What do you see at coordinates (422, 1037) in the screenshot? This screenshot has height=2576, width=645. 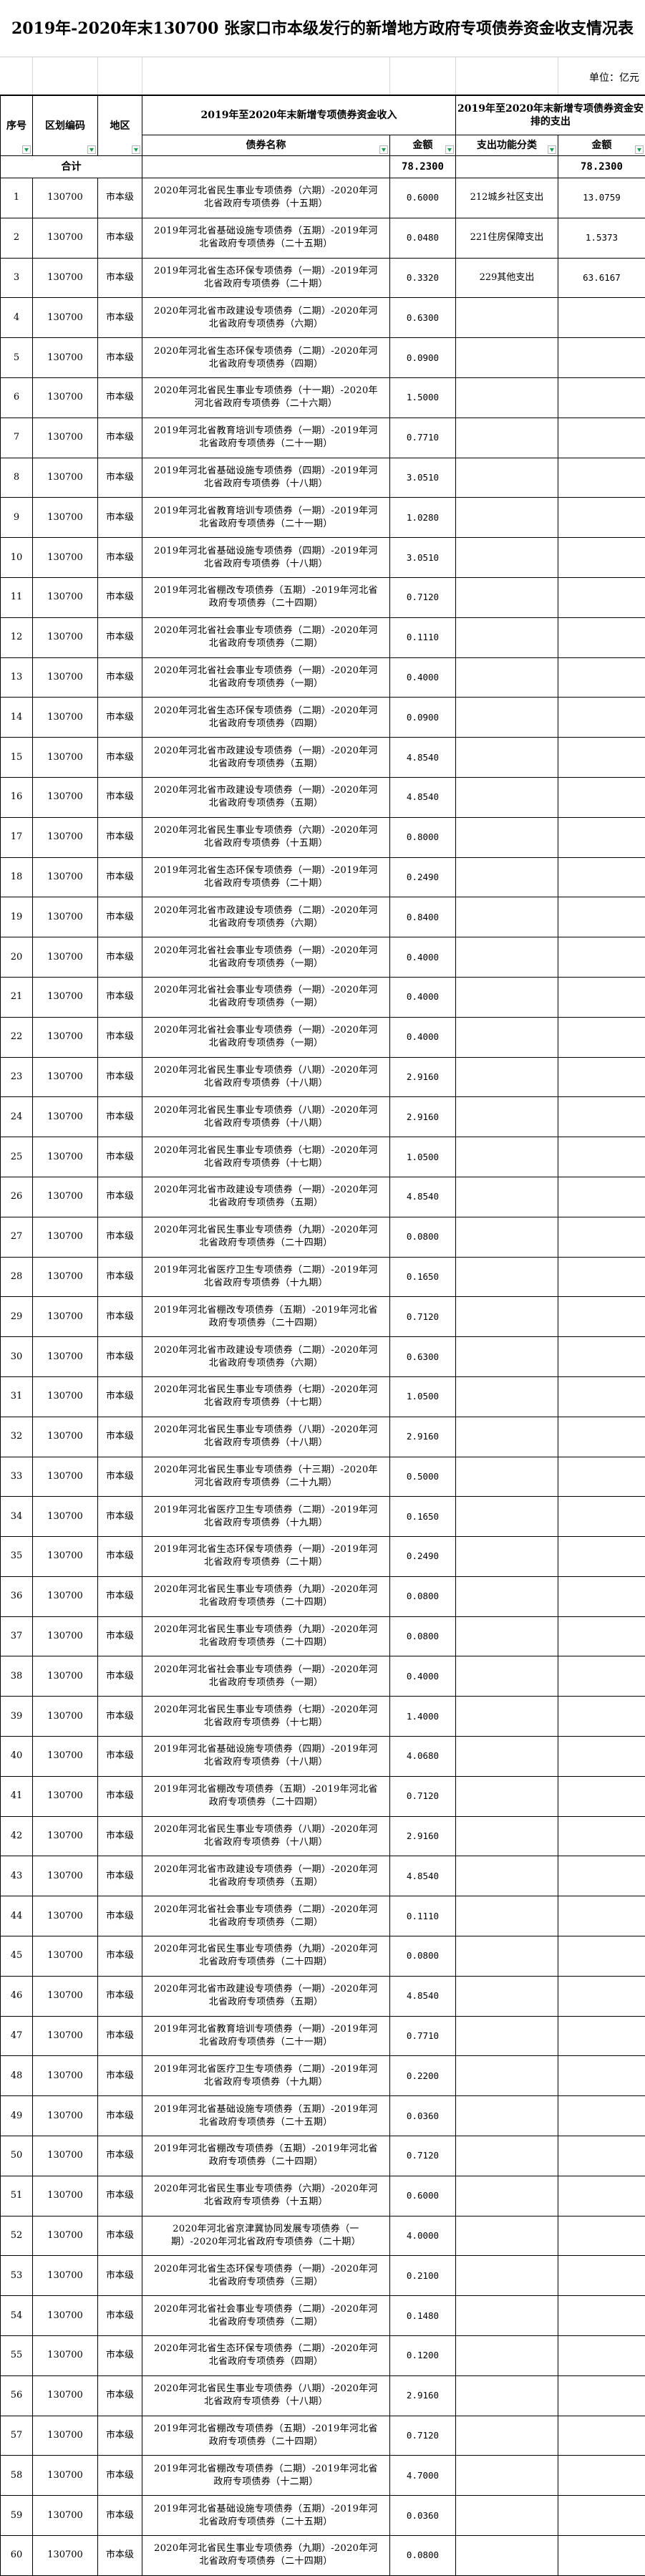 I see `row-amount: 0.4000` at bounding box center [422, 1037].